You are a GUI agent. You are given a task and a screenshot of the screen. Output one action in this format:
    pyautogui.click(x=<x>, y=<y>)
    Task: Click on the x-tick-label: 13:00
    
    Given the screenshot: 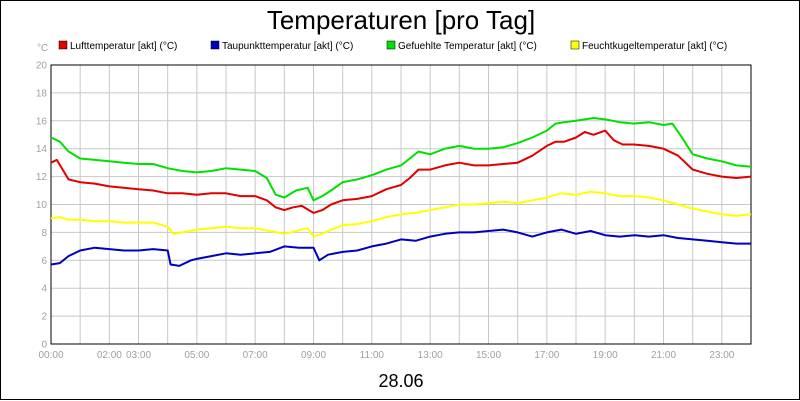 What is the action you would take?
    pyautogui.click(x=430, y=355)
    